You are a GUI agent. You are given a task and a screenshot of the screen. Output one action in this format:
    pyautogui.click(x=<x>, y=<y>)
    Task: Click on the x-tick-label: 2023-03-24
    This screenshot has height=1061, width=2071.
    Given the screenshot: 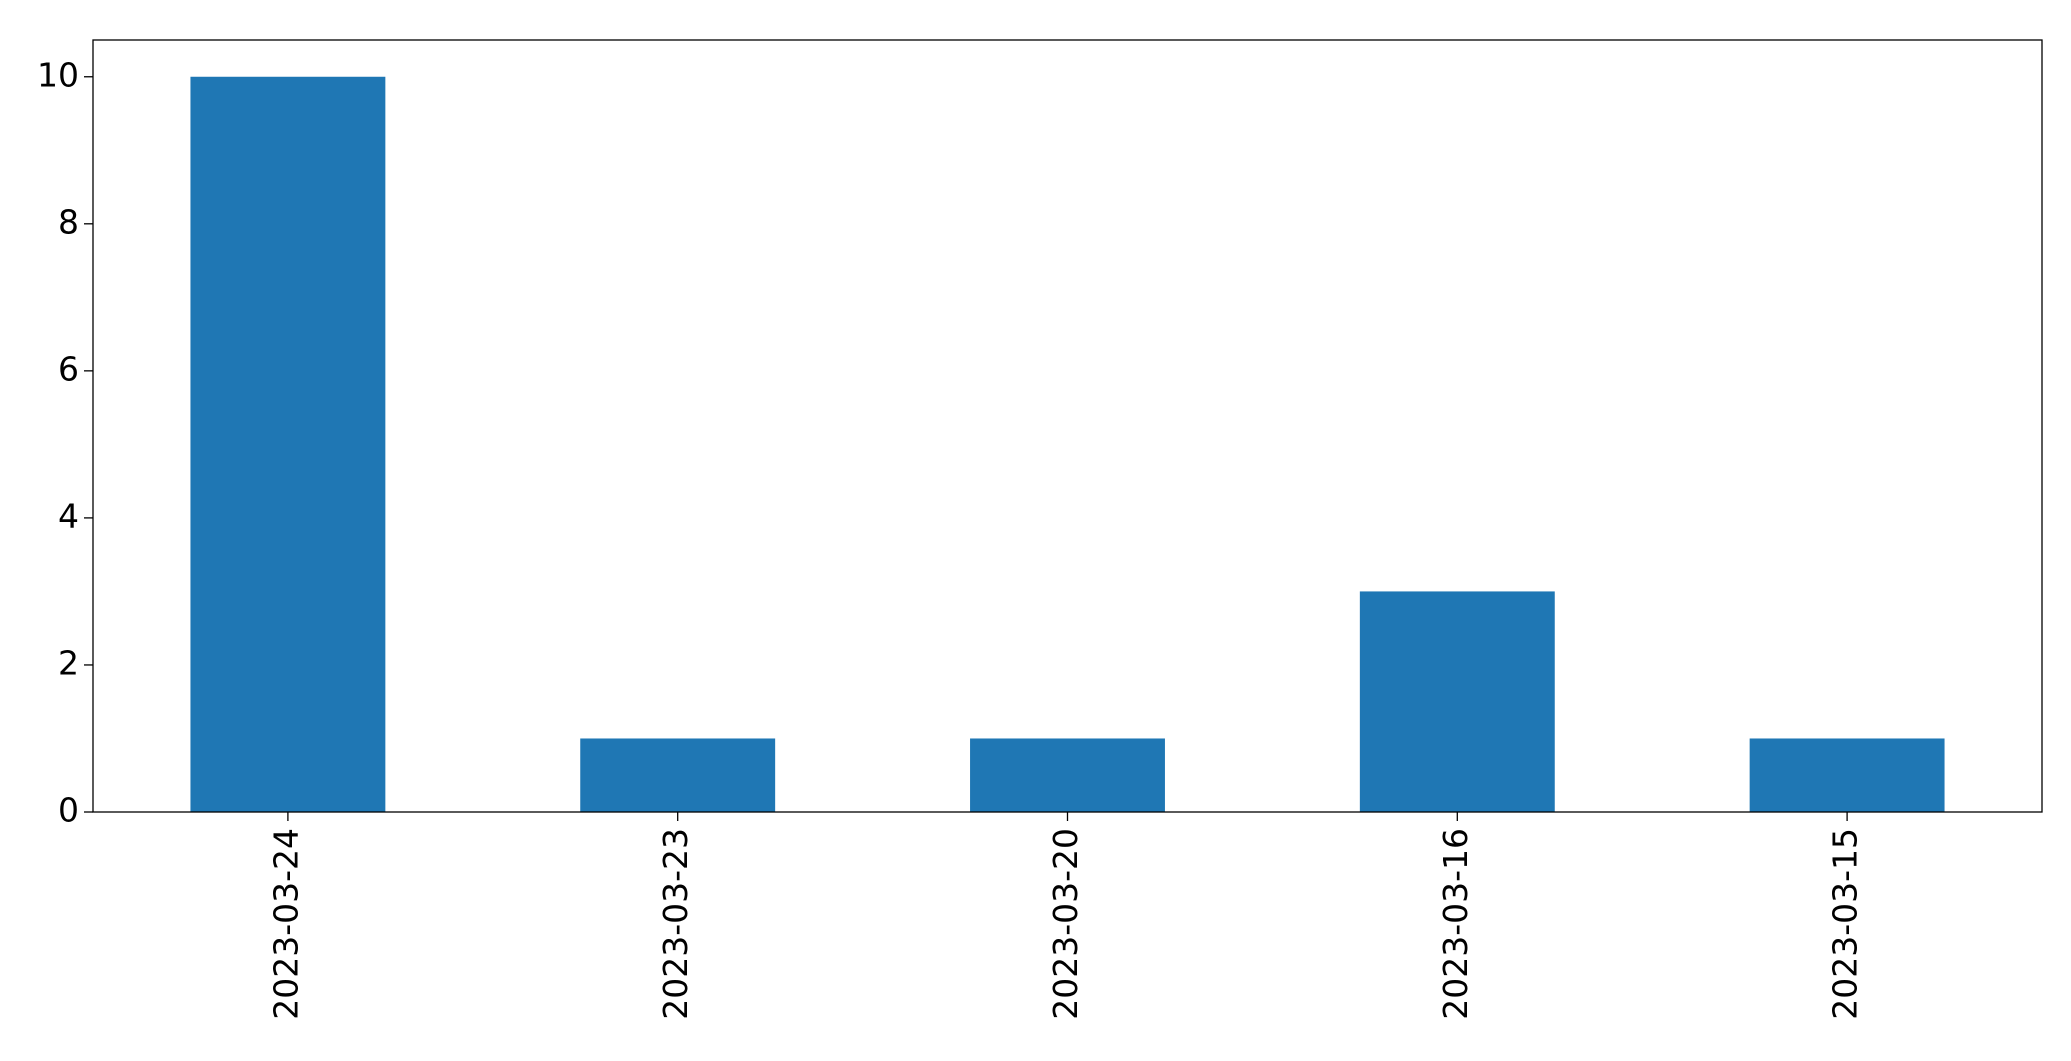 What is the action you would take?
    pyautogui.click(x=285, y=924)
    